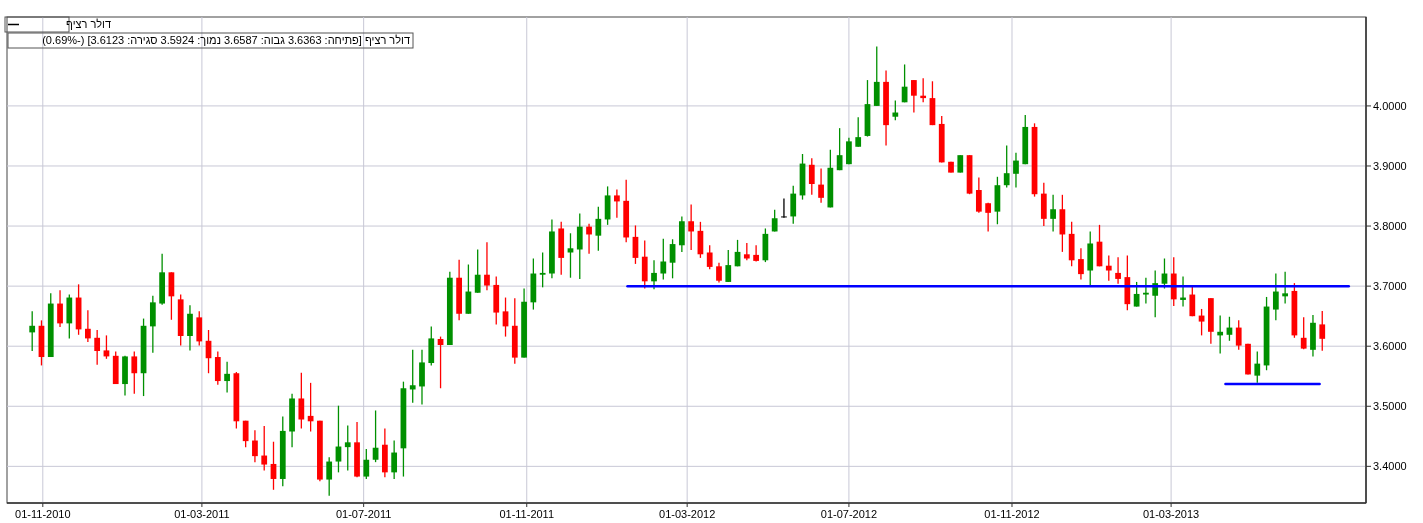 This screenshot has height=523, width=1423. I want to click on y-tick-label: 3.6000, so click(1390, 346).